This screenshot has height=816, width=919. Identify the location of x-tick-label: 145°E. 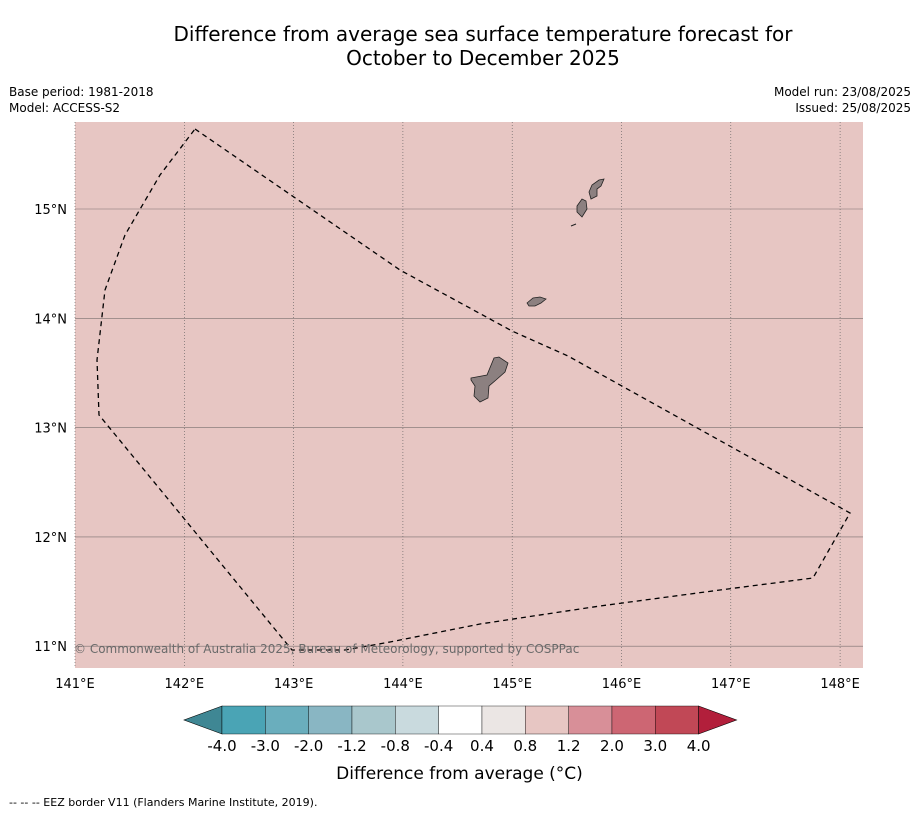
(512, 684).